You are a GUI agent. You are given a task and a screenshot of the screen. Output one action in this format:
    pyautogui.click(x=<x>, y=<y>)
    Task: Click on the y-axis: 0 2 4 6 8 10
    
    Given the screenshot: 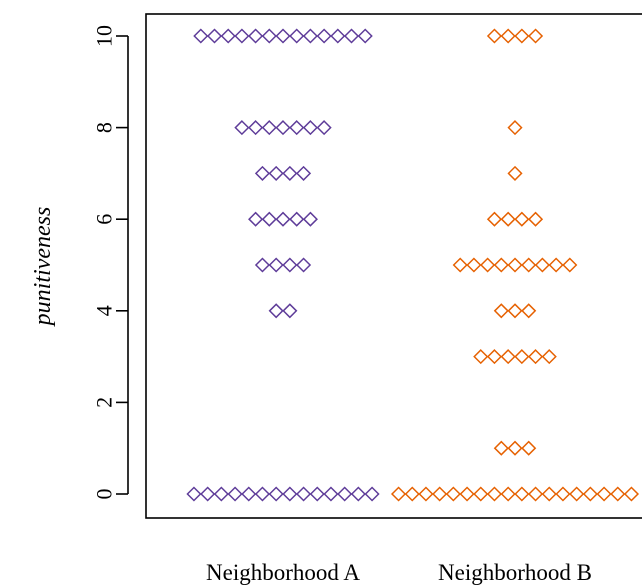 What is the action you would take?
    pyautogui.click(x=110, y=262)
    